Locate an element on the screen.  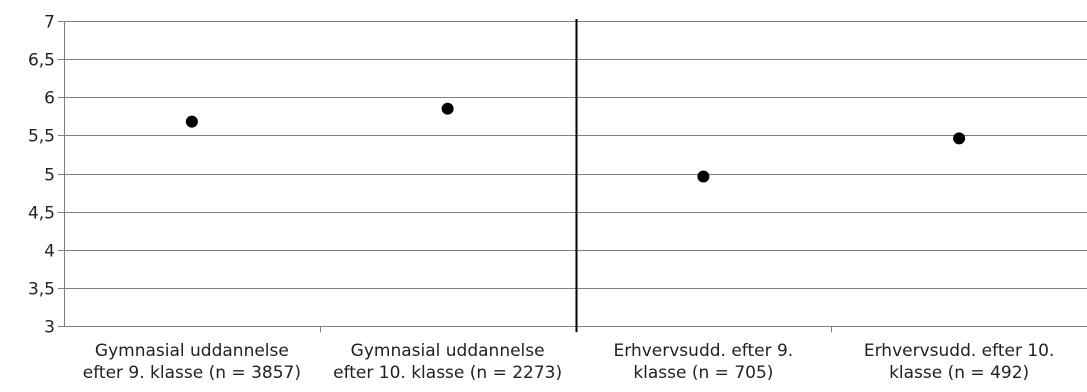
y-tick-label: 4,5 is located at coordinates (41, 214).